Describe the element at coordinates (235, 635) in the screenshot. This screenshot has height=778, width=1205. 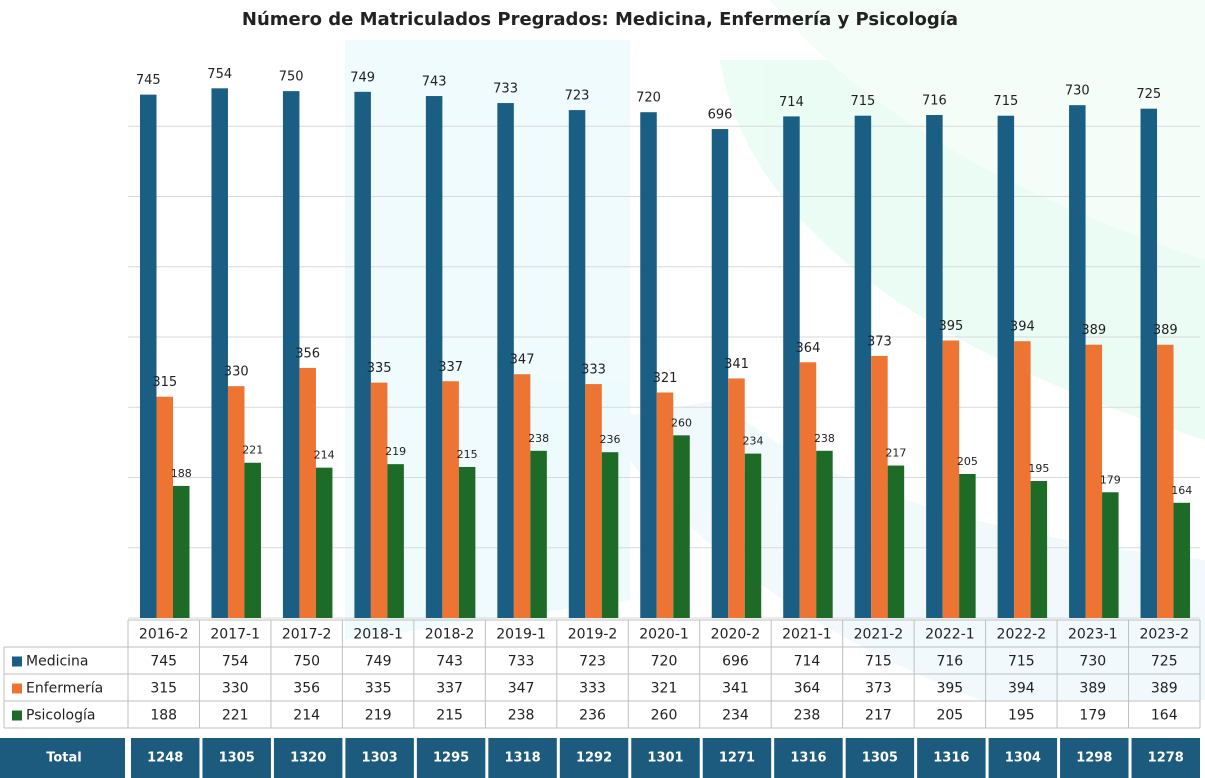
I see `x-tick-label: 2017-1` at that location.